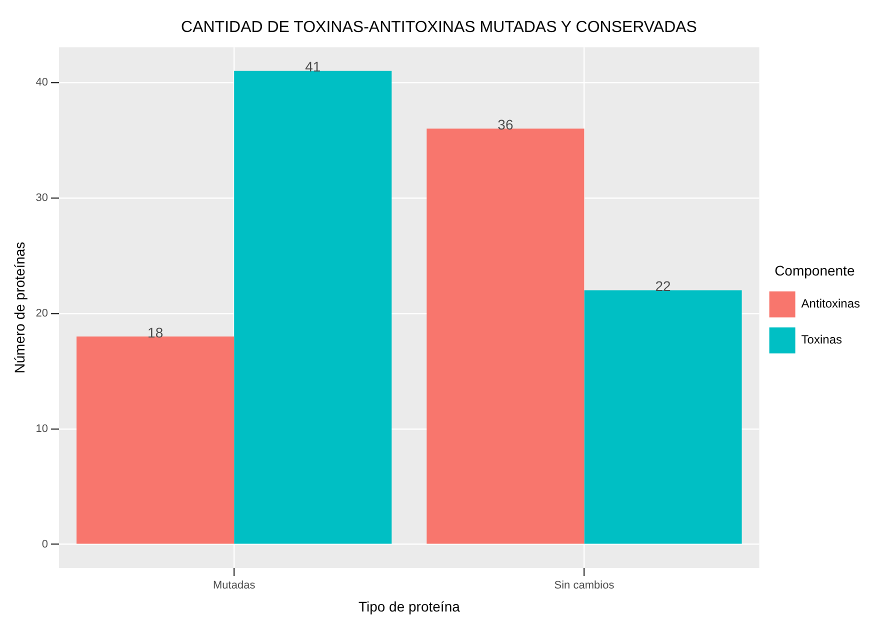  Describe the element at coordinates (42, 428) in the screenshot. I see `y-tick-label: 10` at that location.